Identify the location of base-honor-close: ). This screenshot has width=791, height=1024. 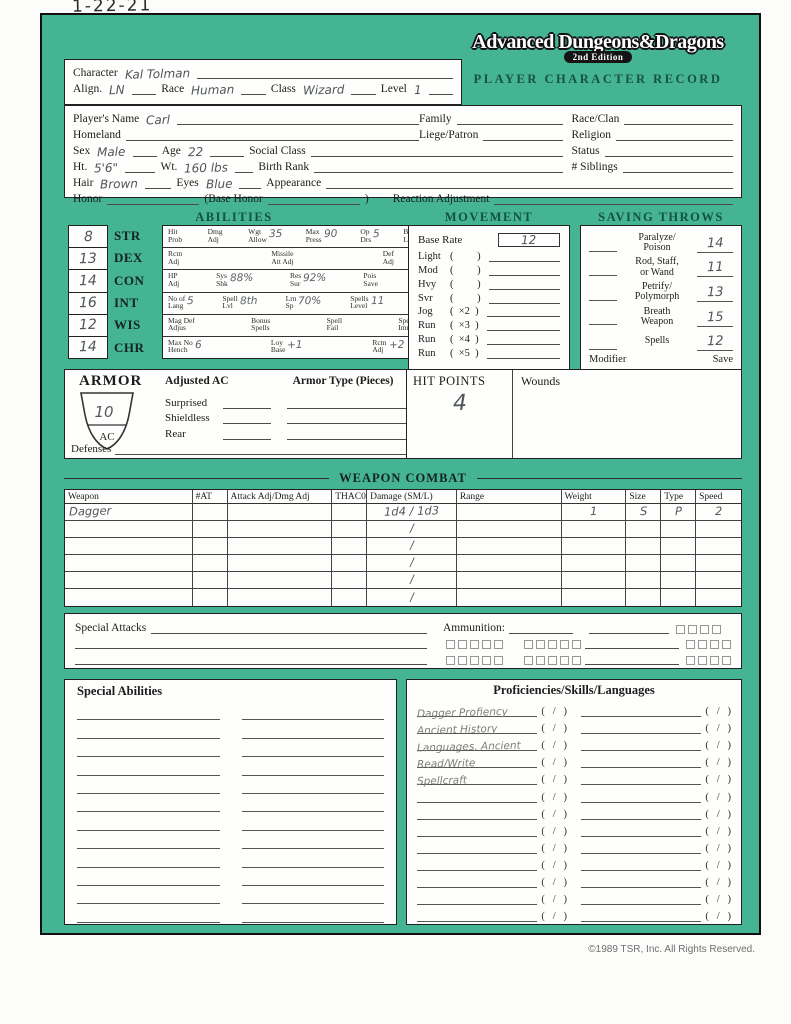
(366, 199).